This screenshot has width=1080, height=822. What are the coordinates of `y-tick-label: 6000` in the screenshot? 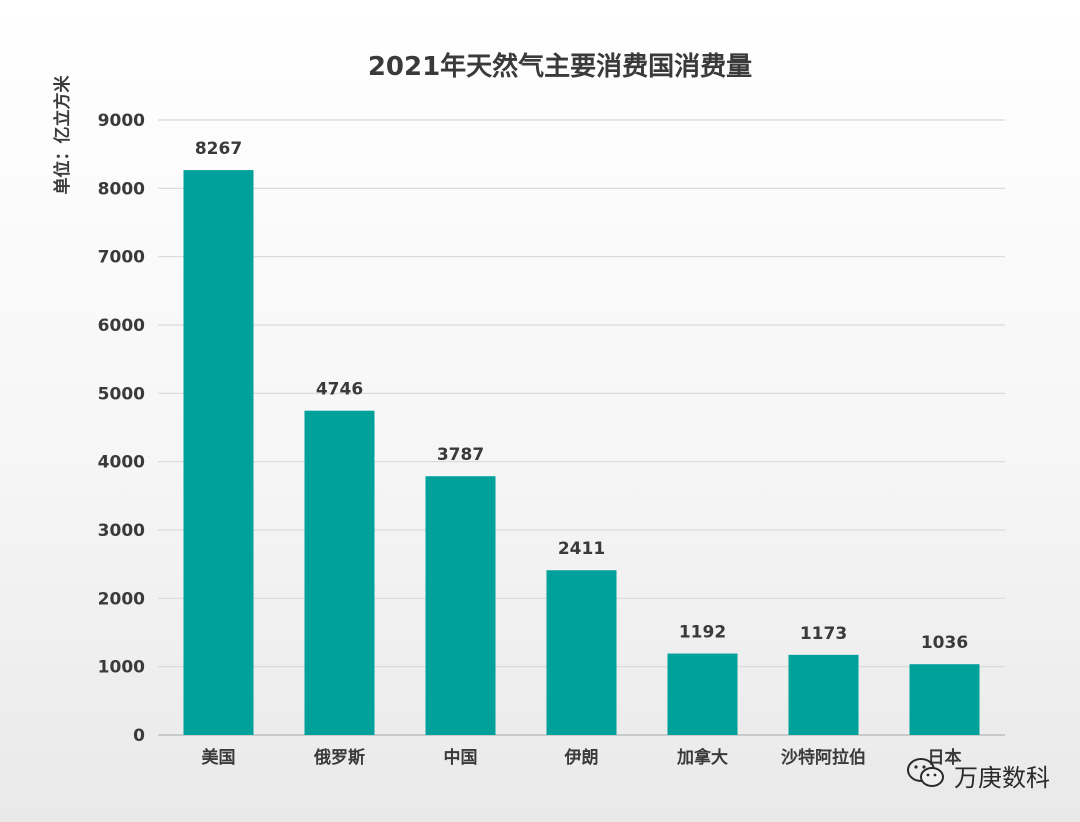 It's located at (121, 326).